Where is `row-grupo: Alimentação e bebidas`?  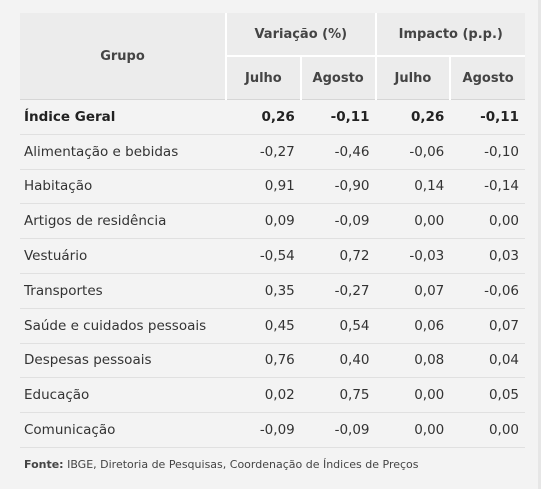
row-grupo: Alimentação e bebidas is located at coordinates (123, 152).